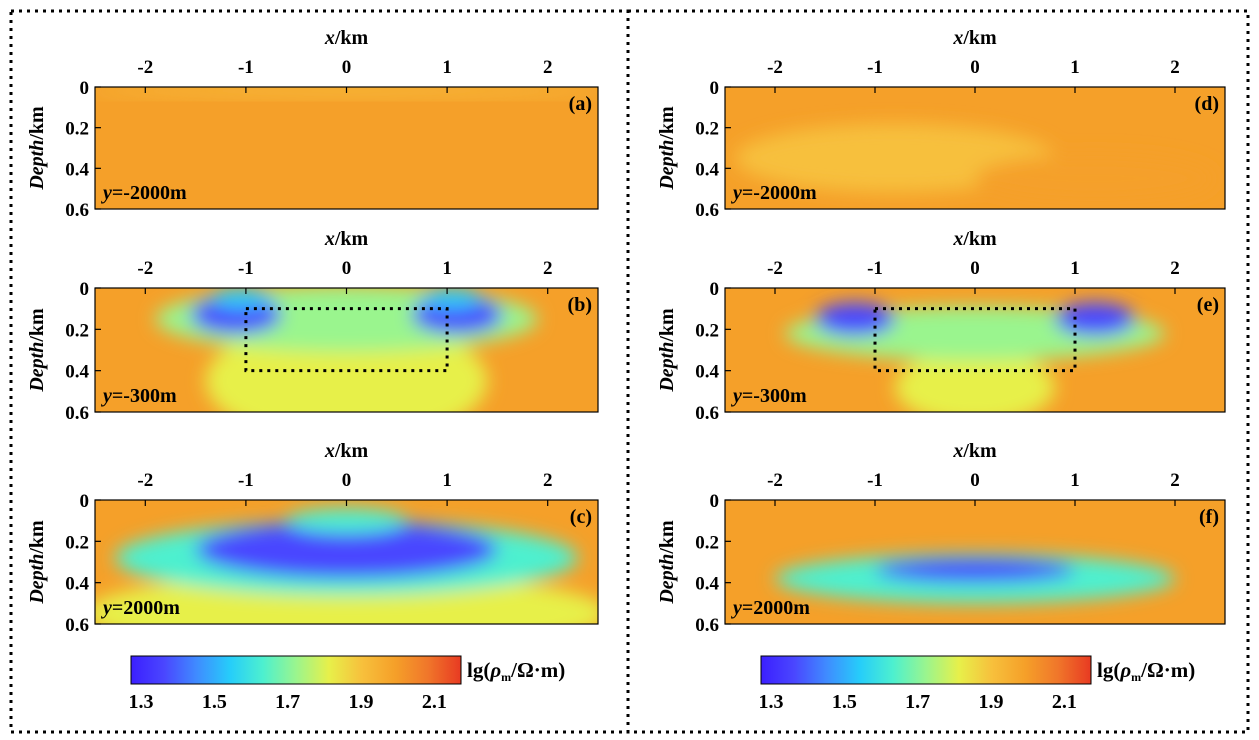  I want to click on panel-e-ytick-label: 0, so click(715, 289).